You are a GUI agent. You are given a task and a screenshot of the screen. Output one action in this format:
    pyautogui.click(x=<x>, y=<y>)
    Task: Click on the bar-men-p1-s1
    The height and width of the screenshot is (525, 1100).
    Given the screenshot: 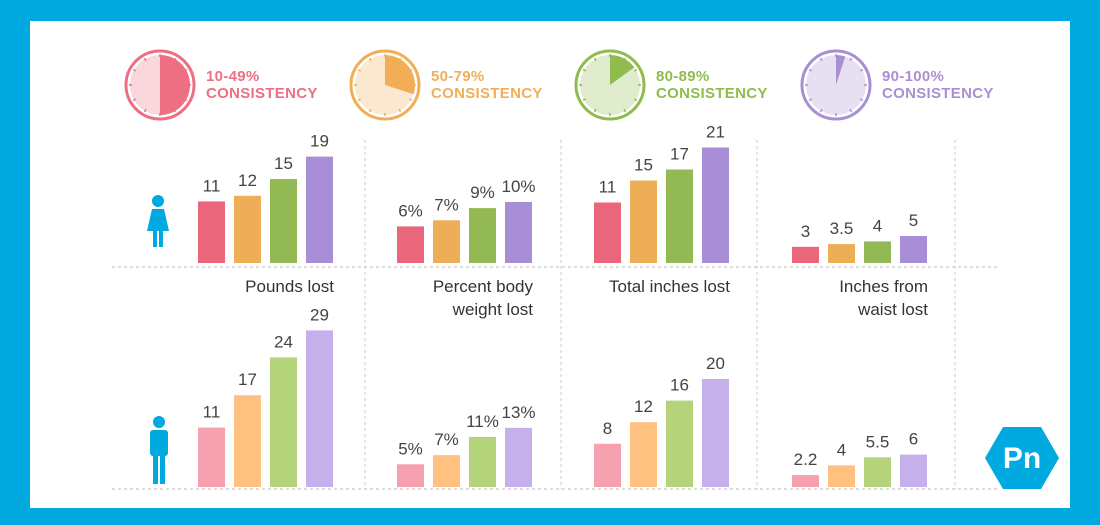 What is the action you would take?
    pyautogui.click(x=211, y=457)
    